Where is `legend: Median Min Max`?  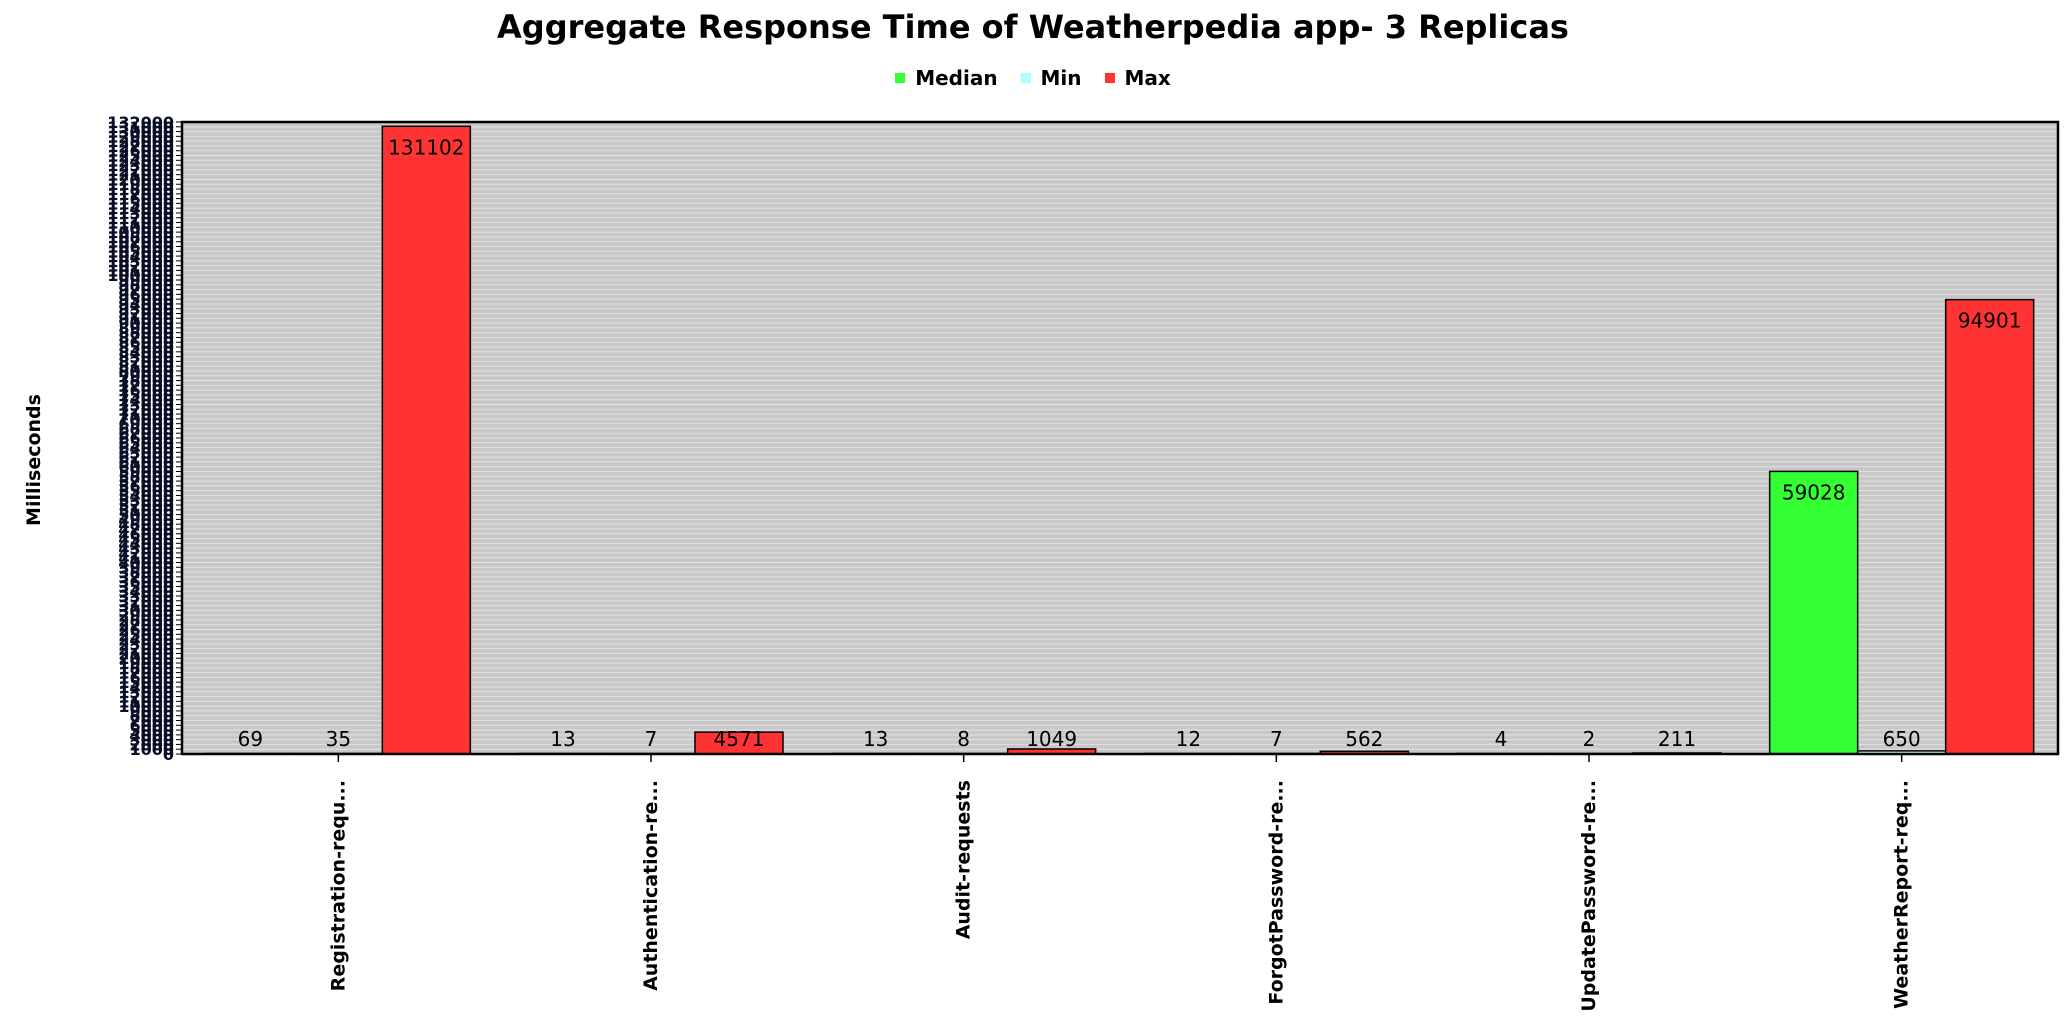
legend: Median Min Max is located at coordinates (1033, 78).